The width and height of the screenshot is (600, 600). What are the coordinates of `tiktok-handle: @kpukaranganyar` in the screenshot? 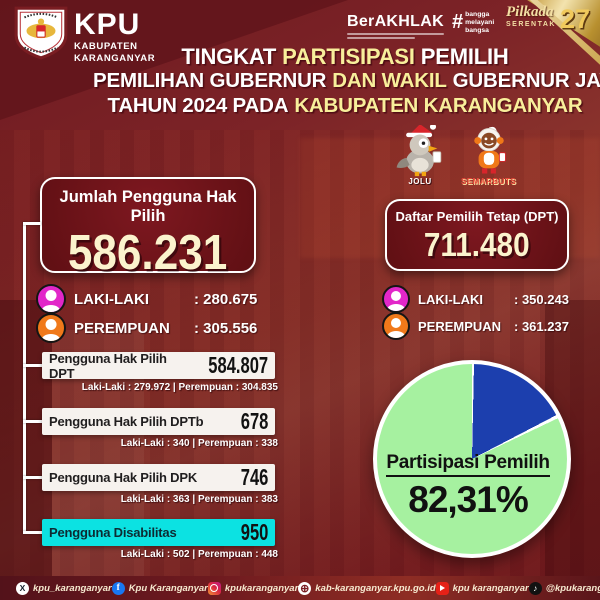 It's located at (572, 588).